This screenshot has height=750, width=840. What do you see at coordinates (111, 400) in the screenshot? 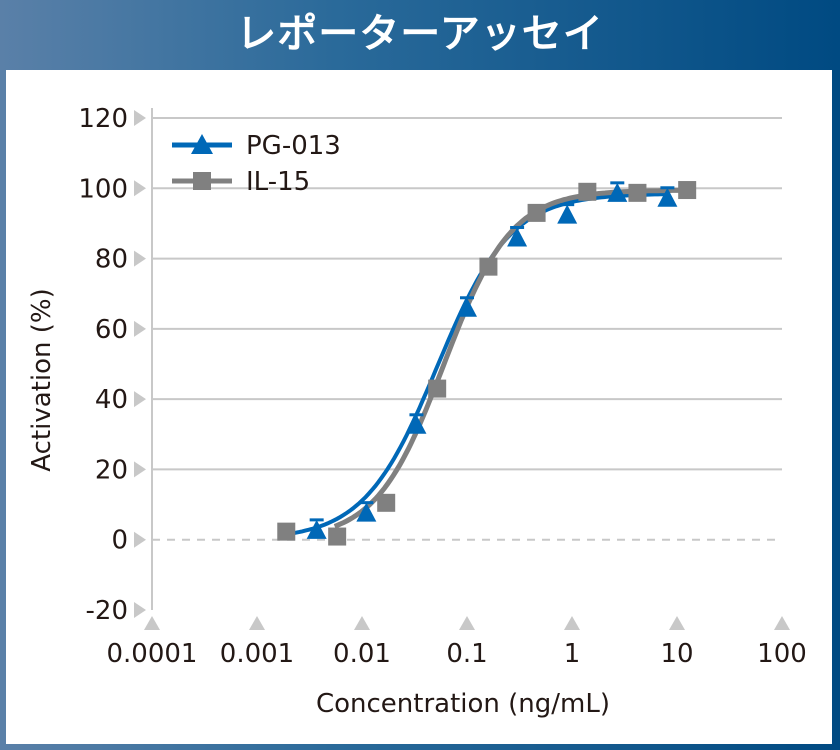
I see `y-tick-label: 40` at bounding box center [111, 400].